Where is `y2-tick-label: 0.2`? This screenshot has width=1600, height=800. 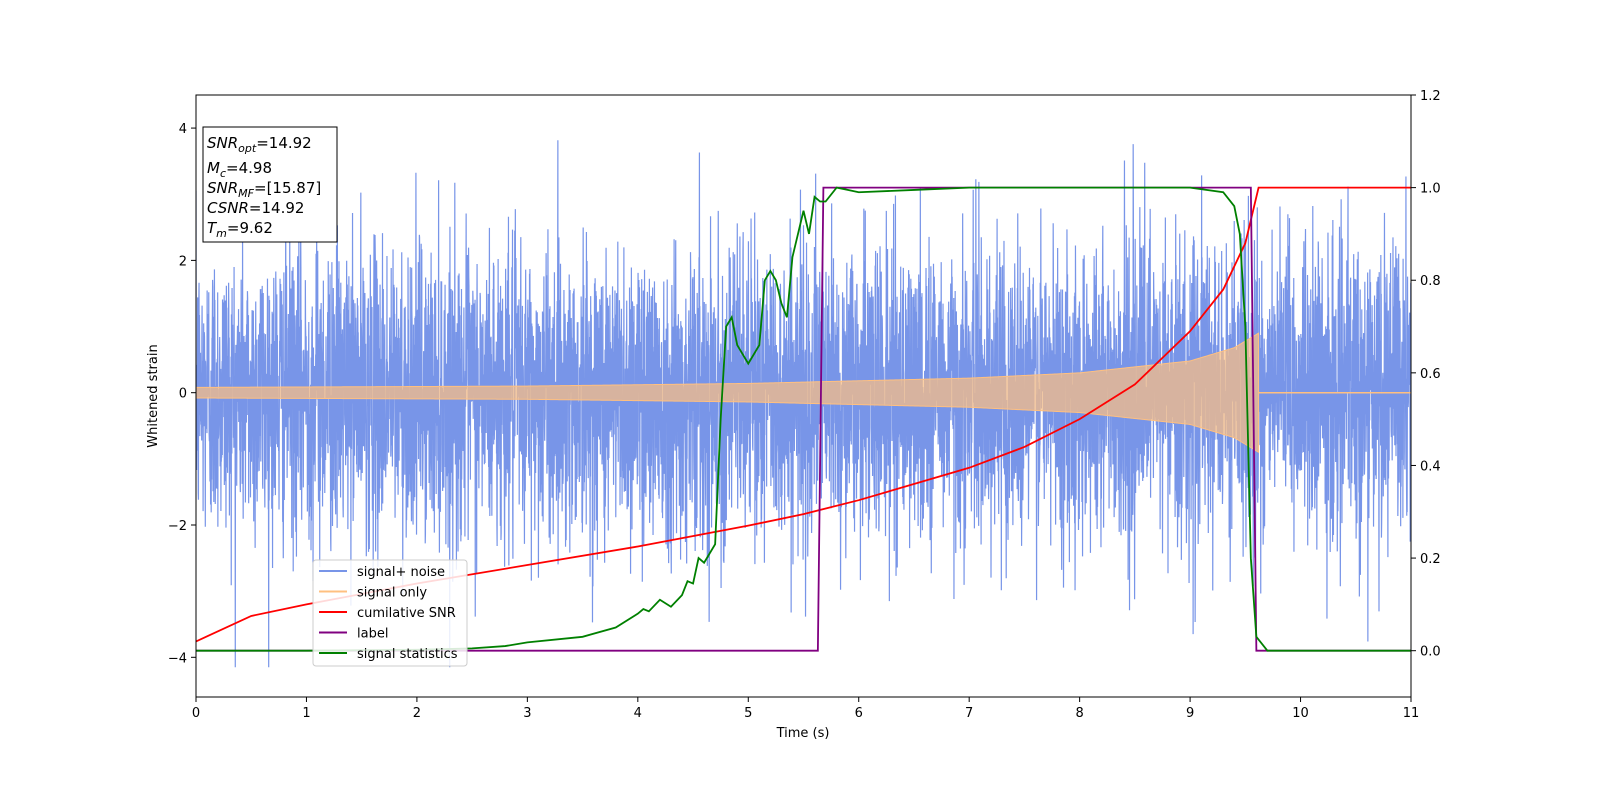 y2-tick-label: 0.2 is located at coordinates (1430, 559).